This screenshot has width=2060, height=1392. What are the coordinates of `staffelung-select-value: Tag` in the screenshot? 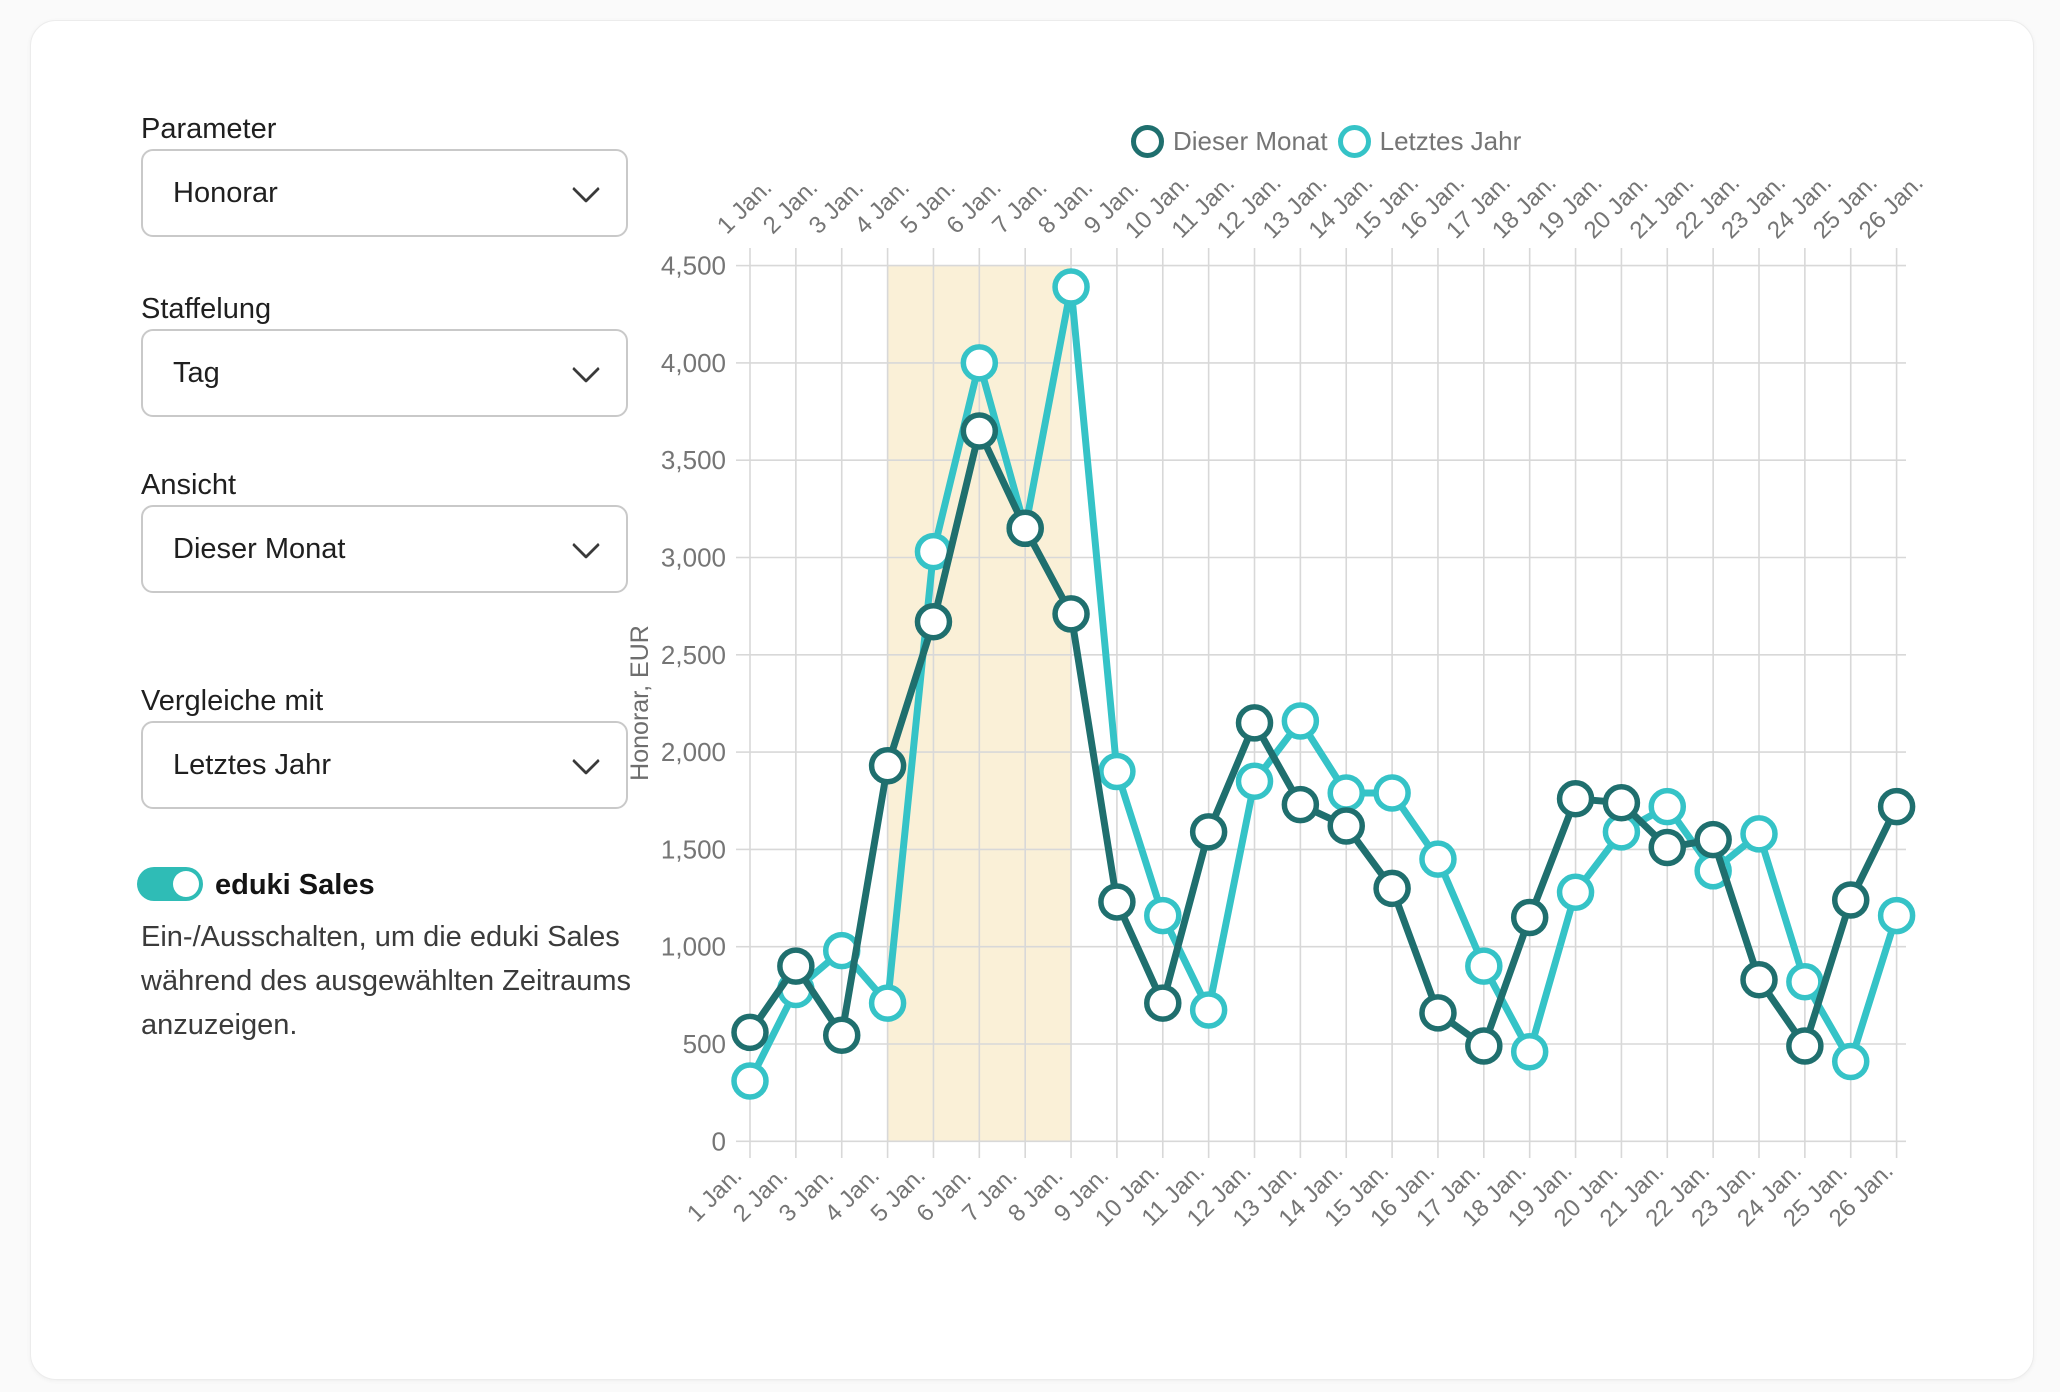 It's located at (196, 372).